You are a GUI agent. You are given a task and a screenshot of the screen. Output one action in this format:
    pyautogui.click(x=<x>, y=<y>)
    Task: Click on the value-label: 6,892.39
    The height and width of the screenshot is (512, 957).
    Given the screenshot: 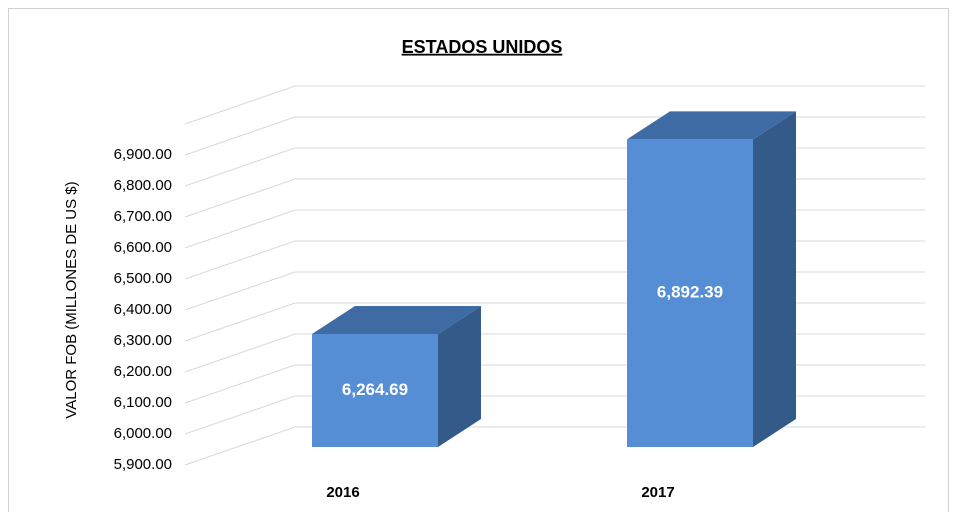 What is the action you would take?
    pyautogui.click(x=690, y=292)
    